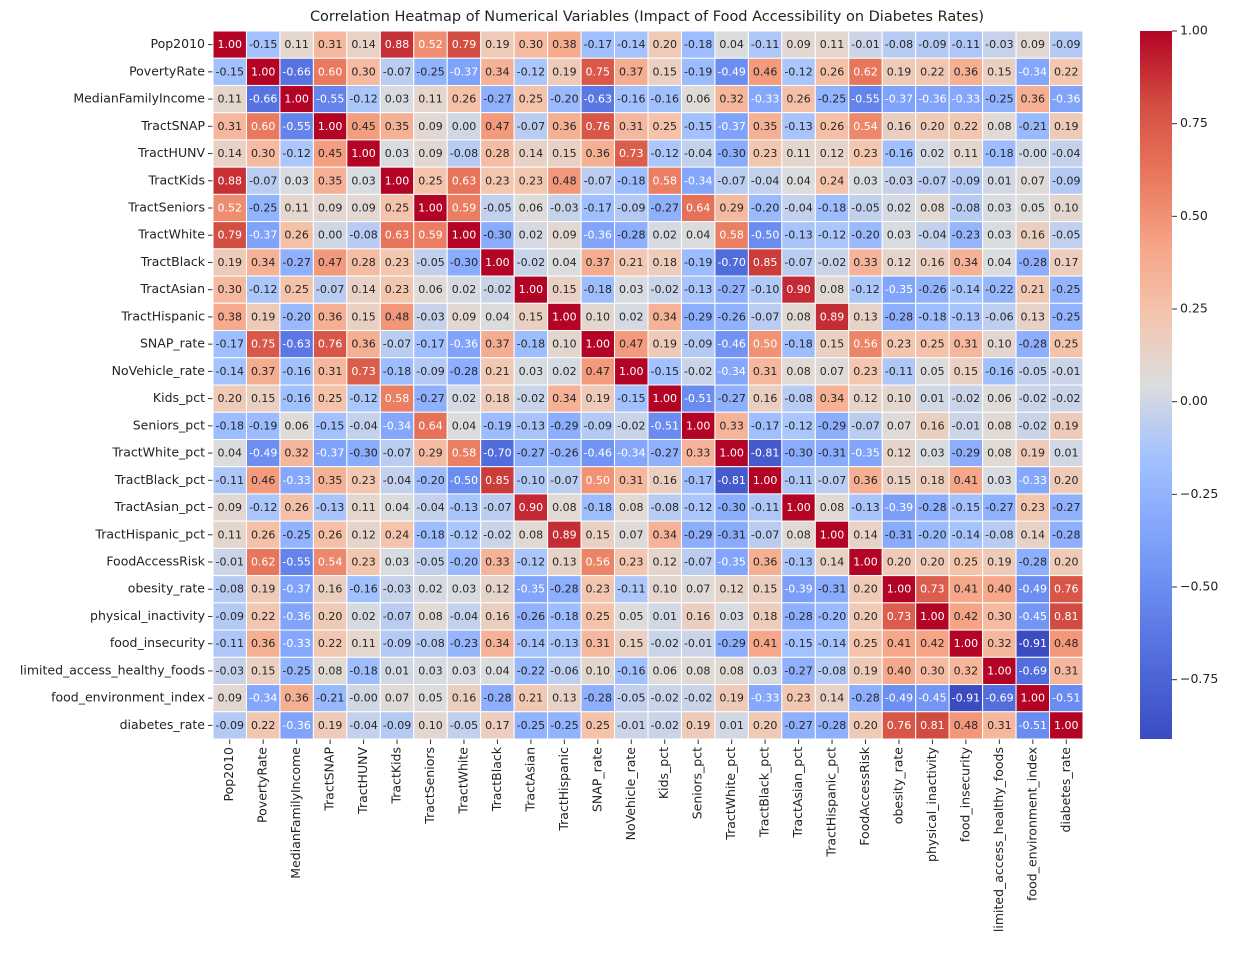 The width and height of the screenshot is (1234, 956). I want to click on cell-label: 0.19, so click(1033, 453).